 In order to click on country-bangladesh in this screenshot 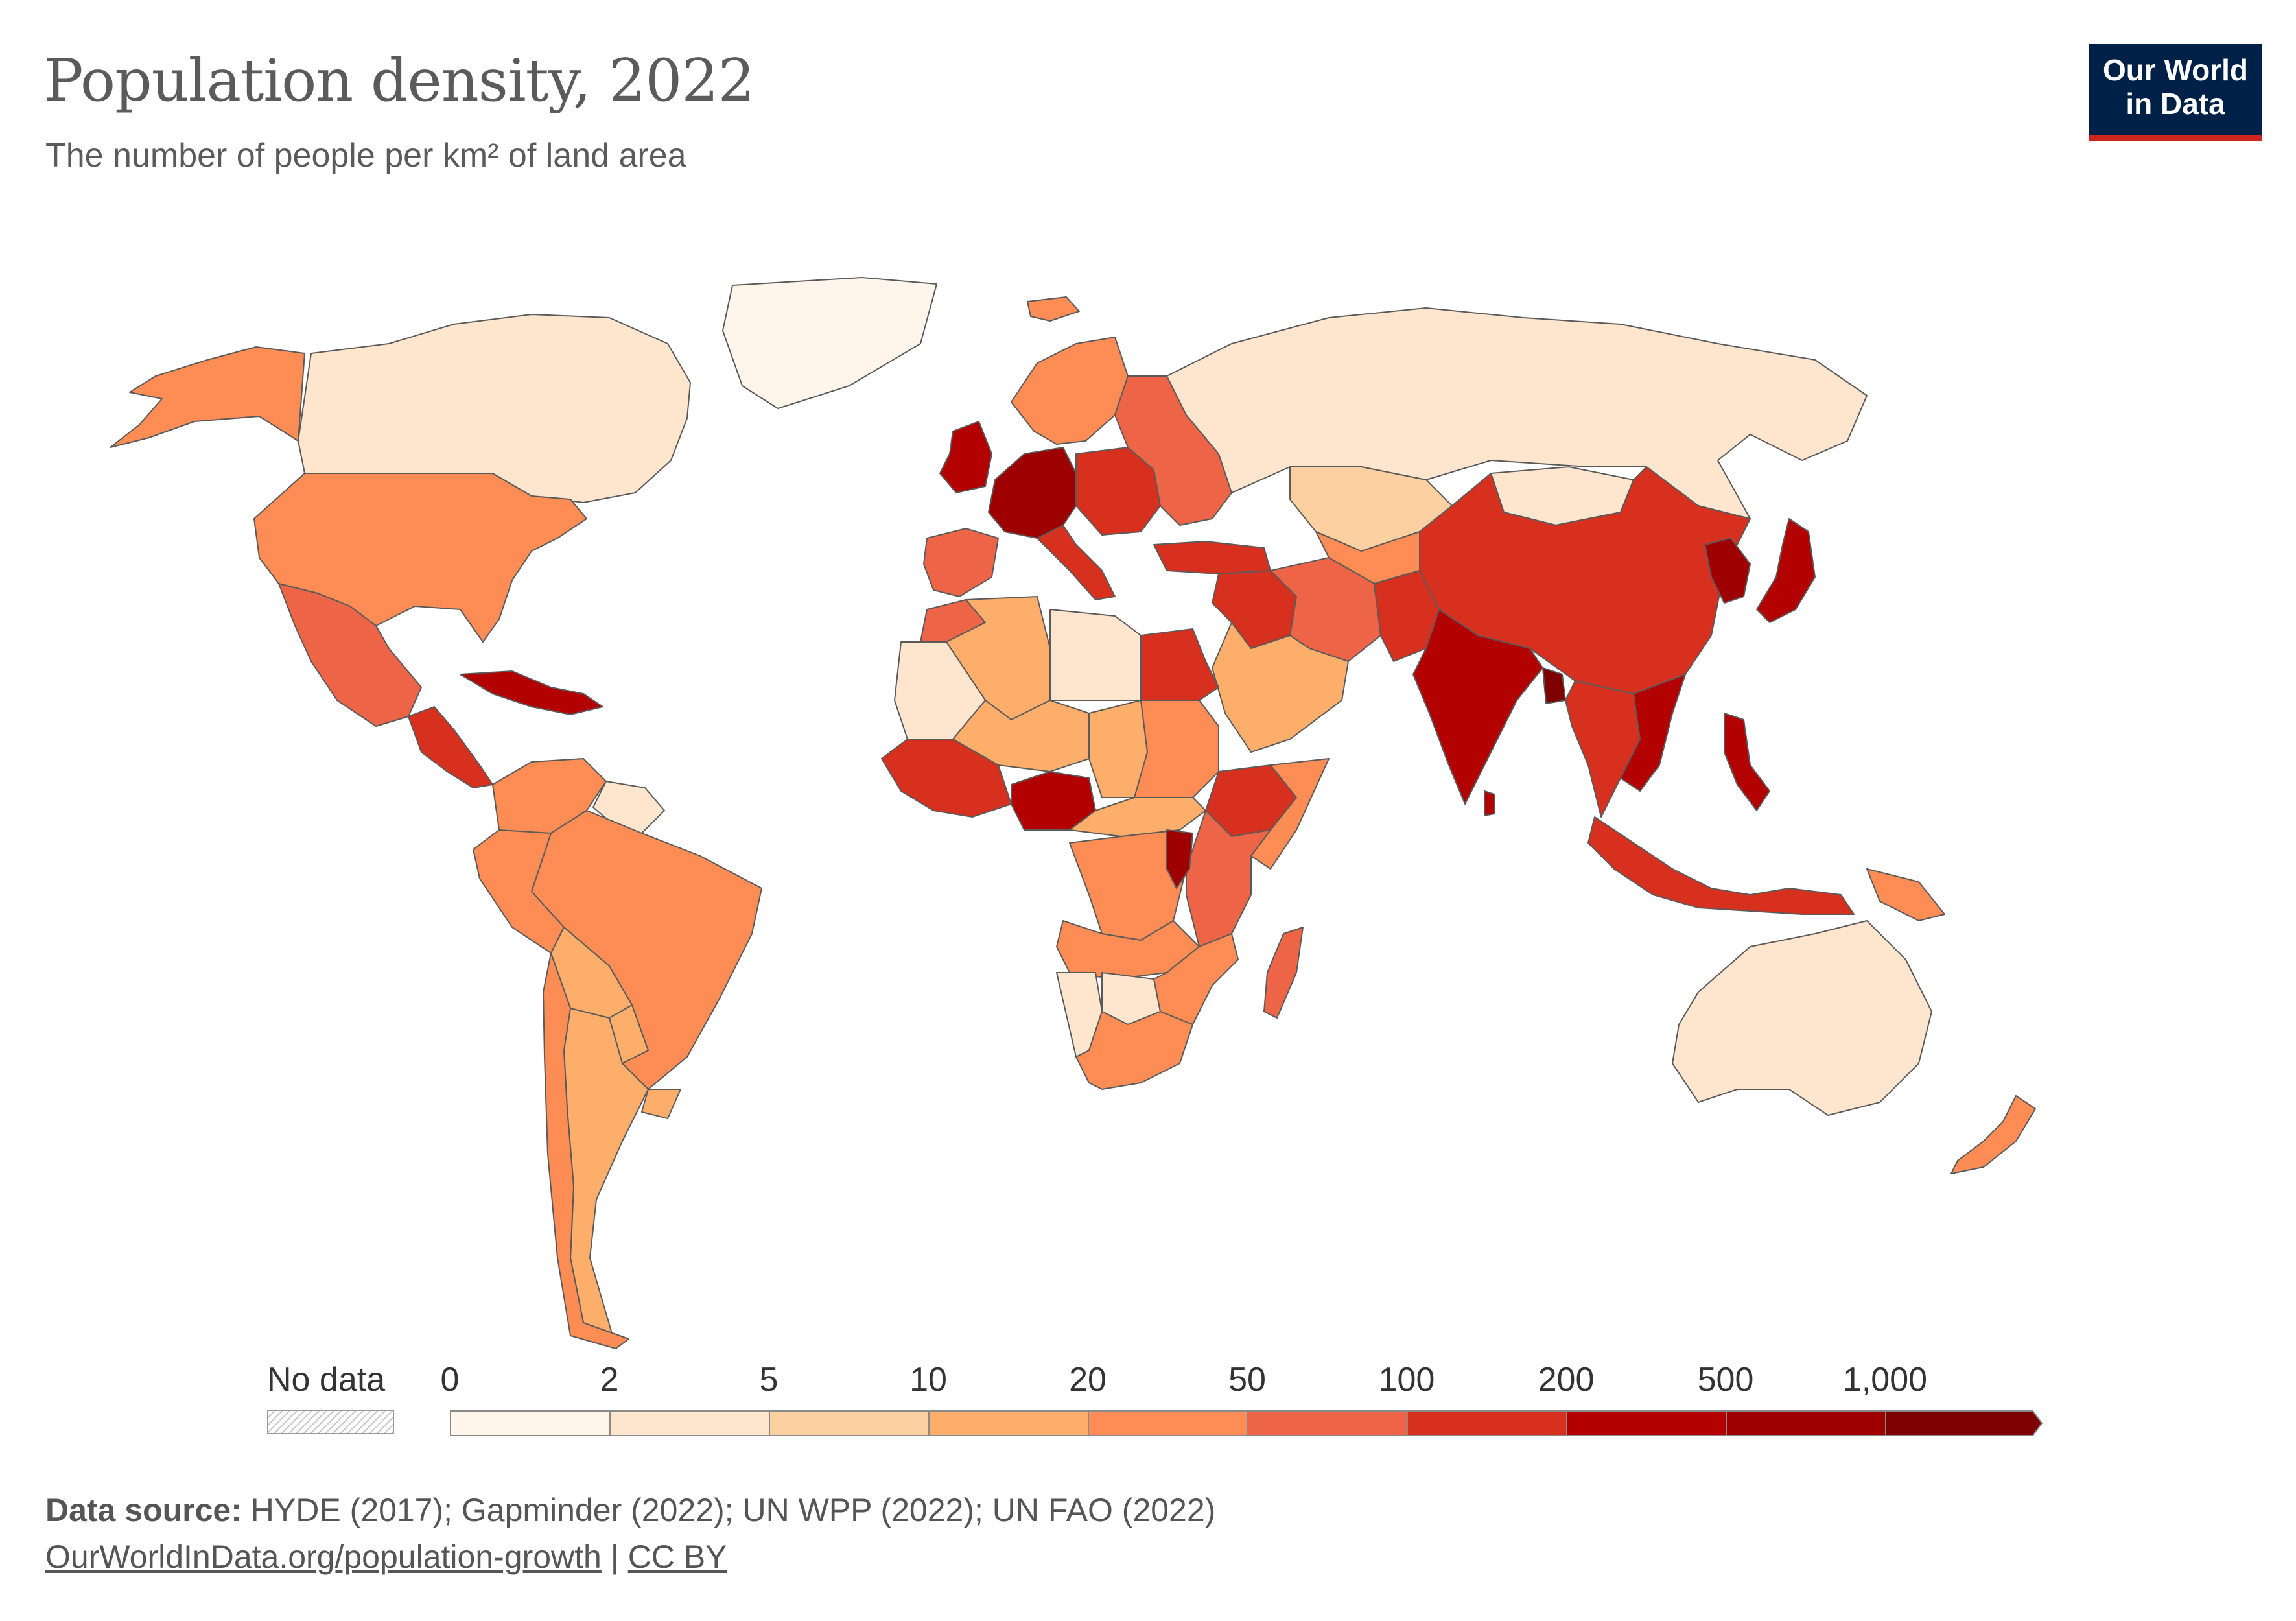, I will do `click(1554, 685)`.